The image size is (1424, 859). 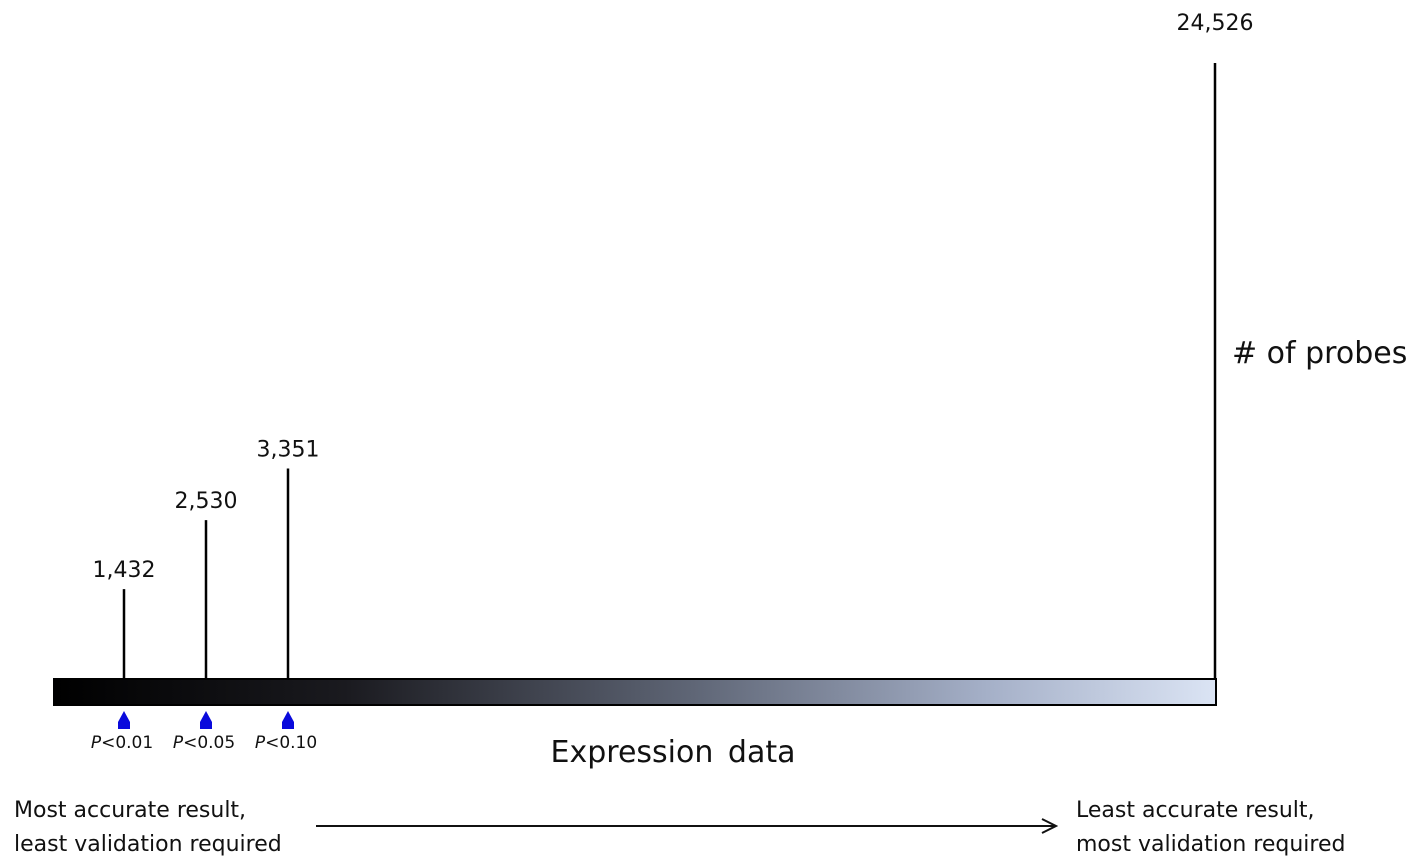 What do you see at coordinates (148, 844) in the screenshot?
I see `left-caption-line2: least validation required` at bounding box center [148, 844].